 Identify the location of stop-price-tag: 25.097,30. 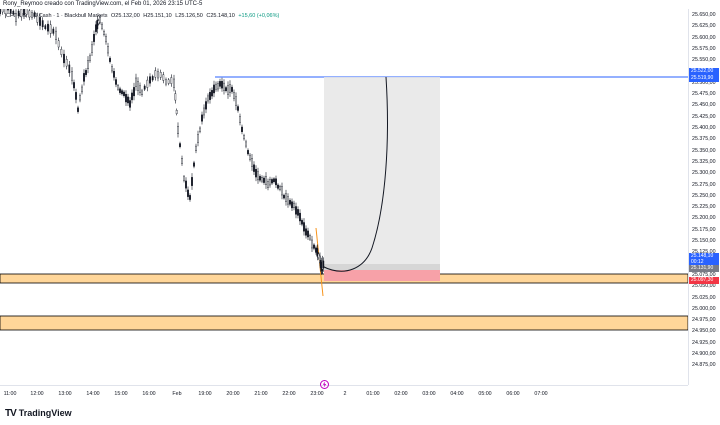
(704, 280).